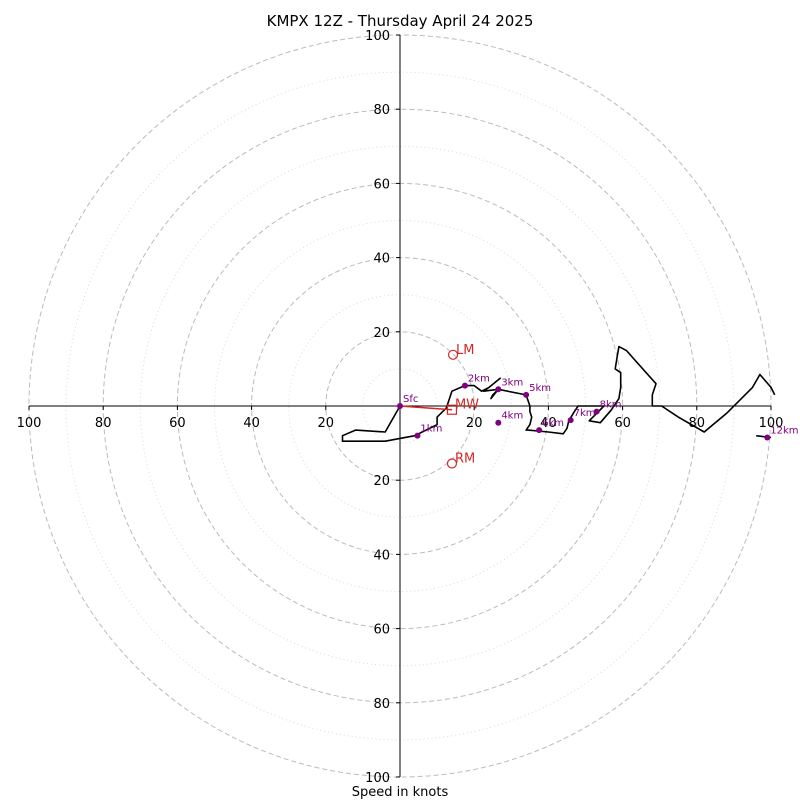 The height and width of the screenshot is (800, 800). I want to click on x-axis-label: Speed in knots, so click(400, 792).